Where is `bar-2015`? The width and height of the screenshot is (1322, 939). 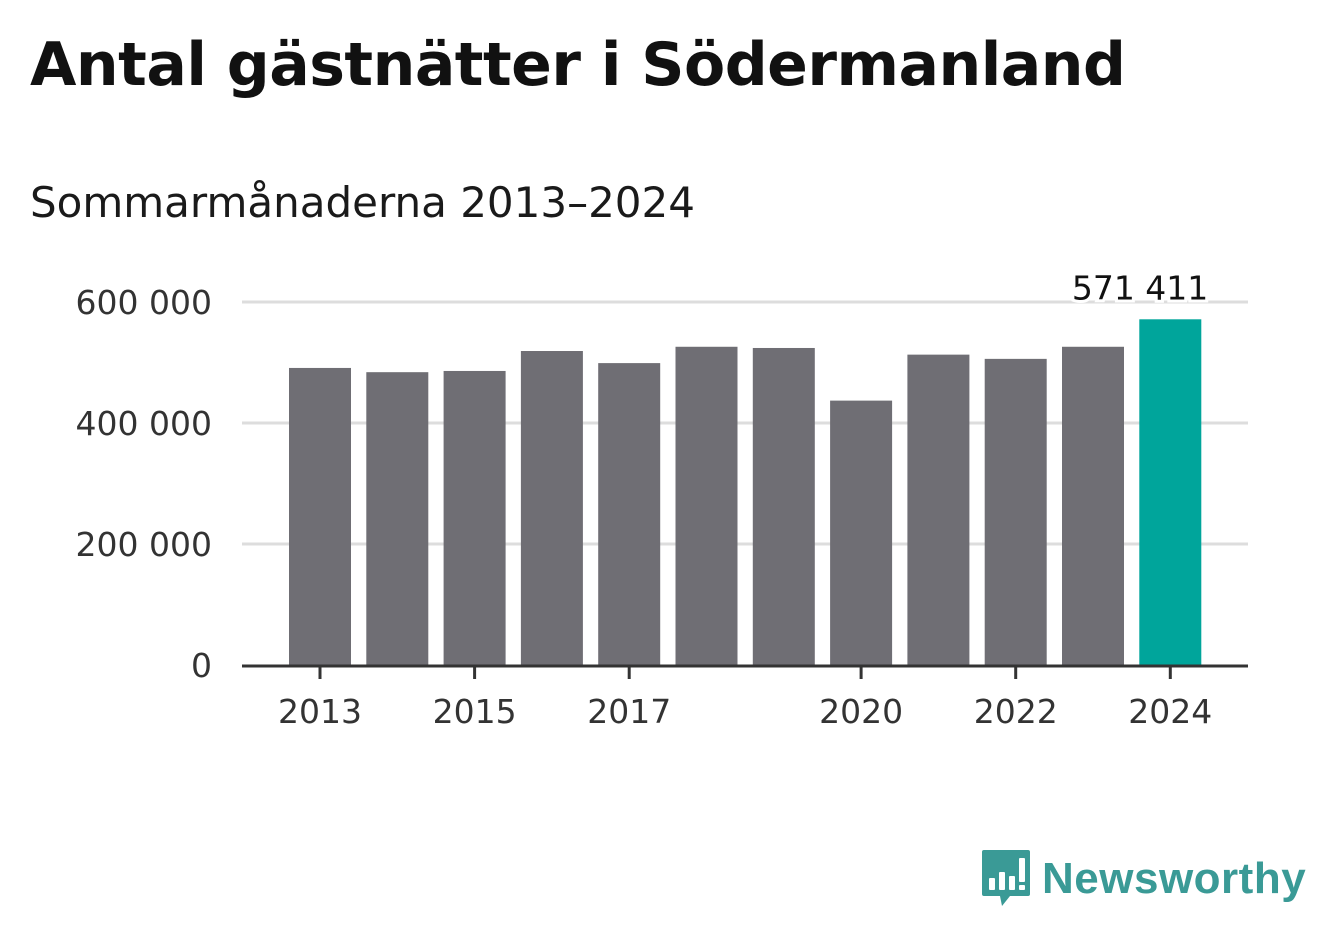
bar-2015 is located at coordinates (474, 517).